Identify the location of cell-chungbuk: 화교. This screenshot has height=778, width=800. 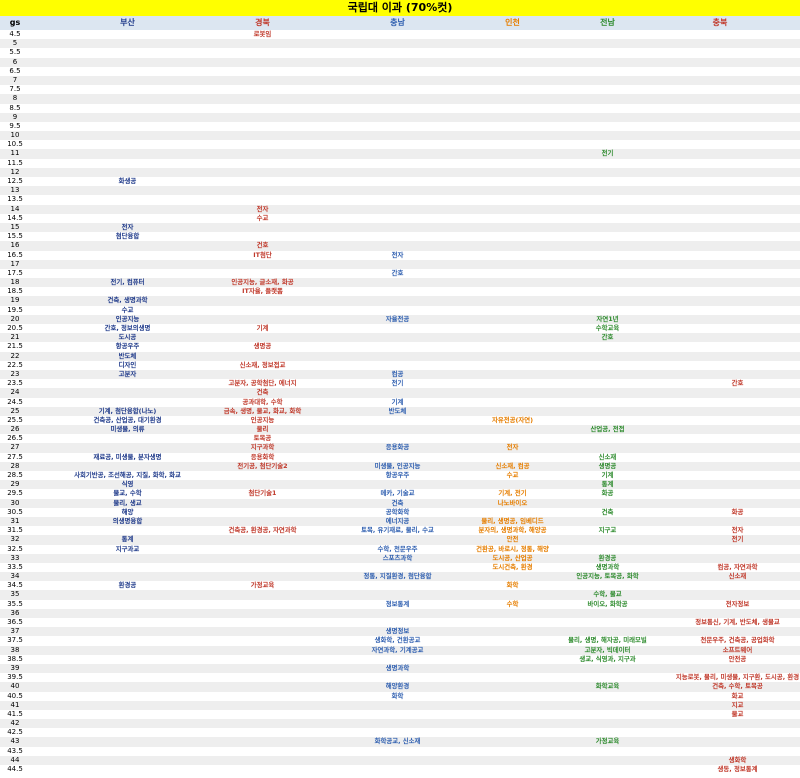
(737, 695).